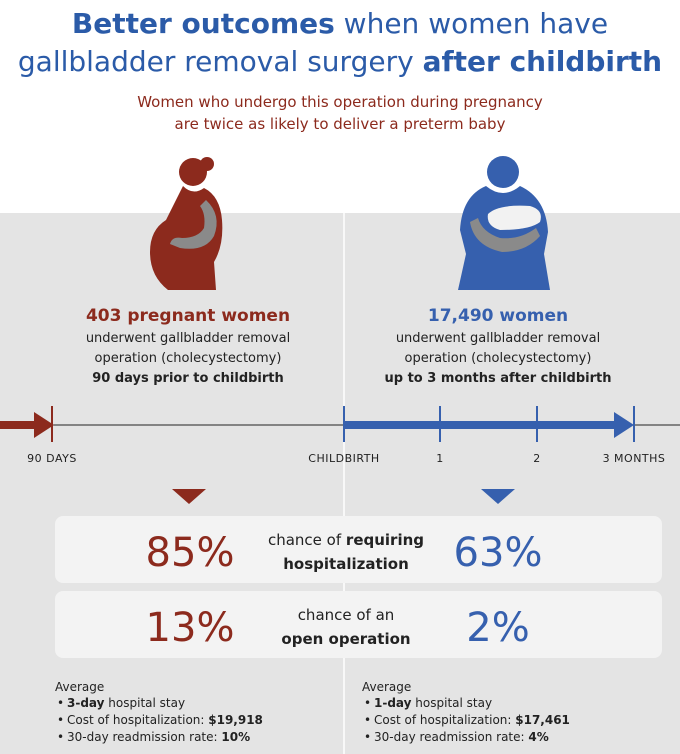 This screenshot has width=680, height=754. I want to click on group-count: 17,490 women, so click(498, 316).